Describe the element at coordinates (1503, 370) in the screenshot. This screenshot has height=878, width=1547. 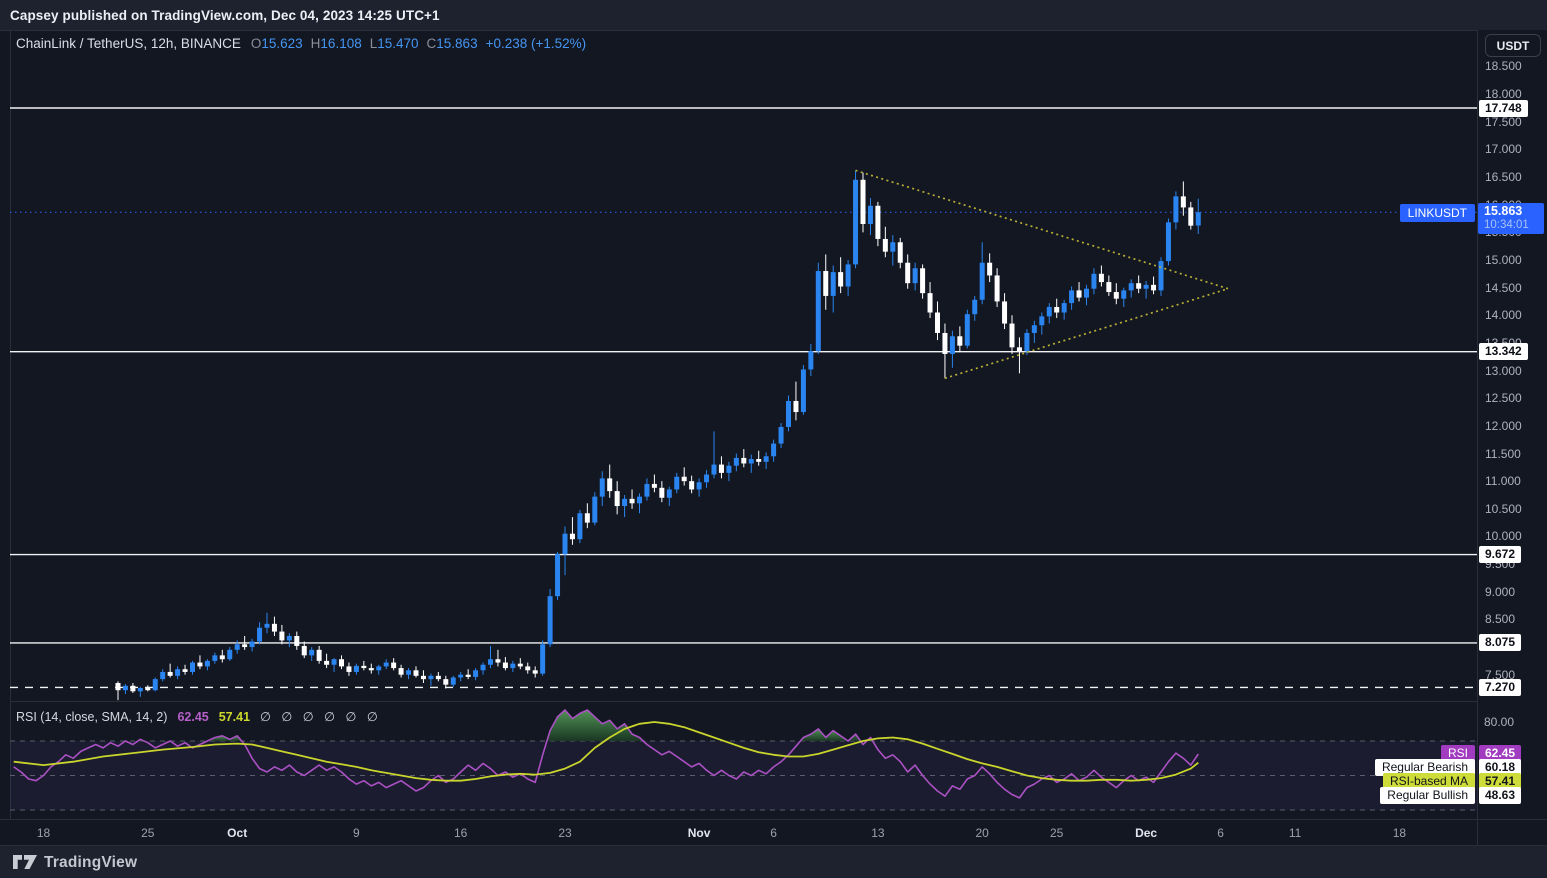
I see `price-tick-label: 13.000` at that location.